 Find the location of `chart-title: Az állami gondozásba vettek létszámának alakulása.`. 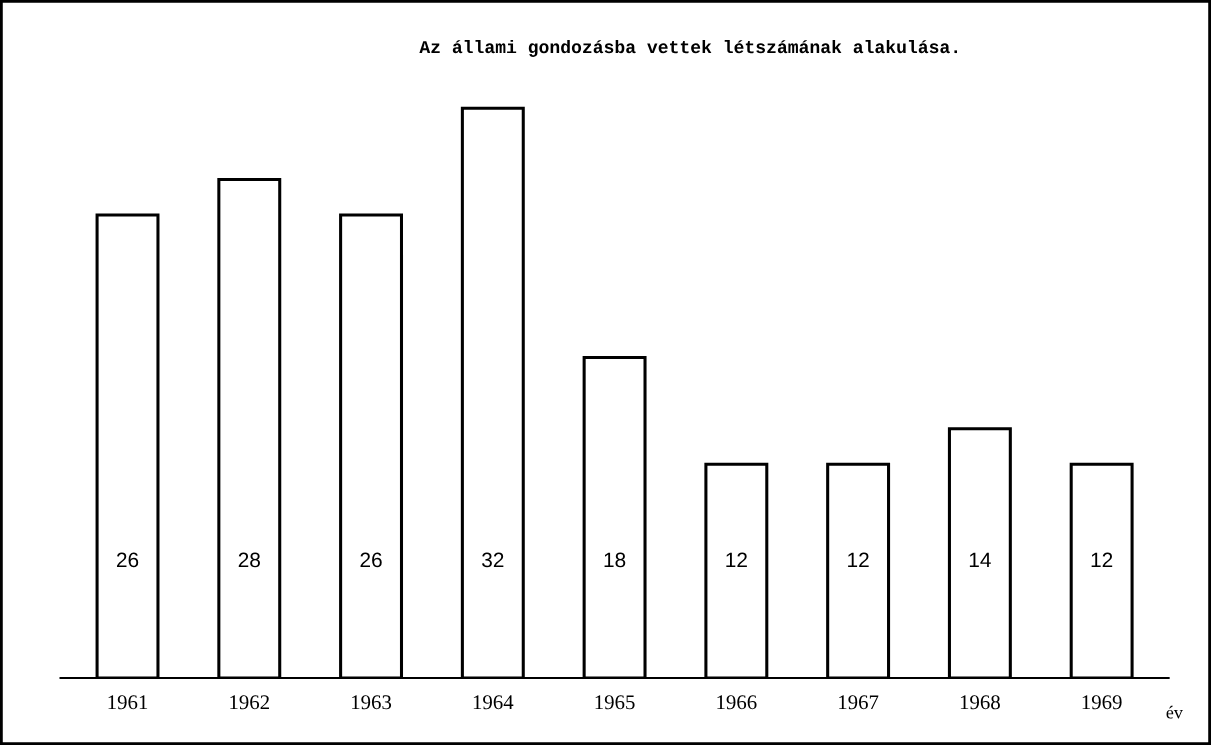

chart-title: Az állami gondozásba vettek létszámának alakulása. is located at coordinates (688, 48).